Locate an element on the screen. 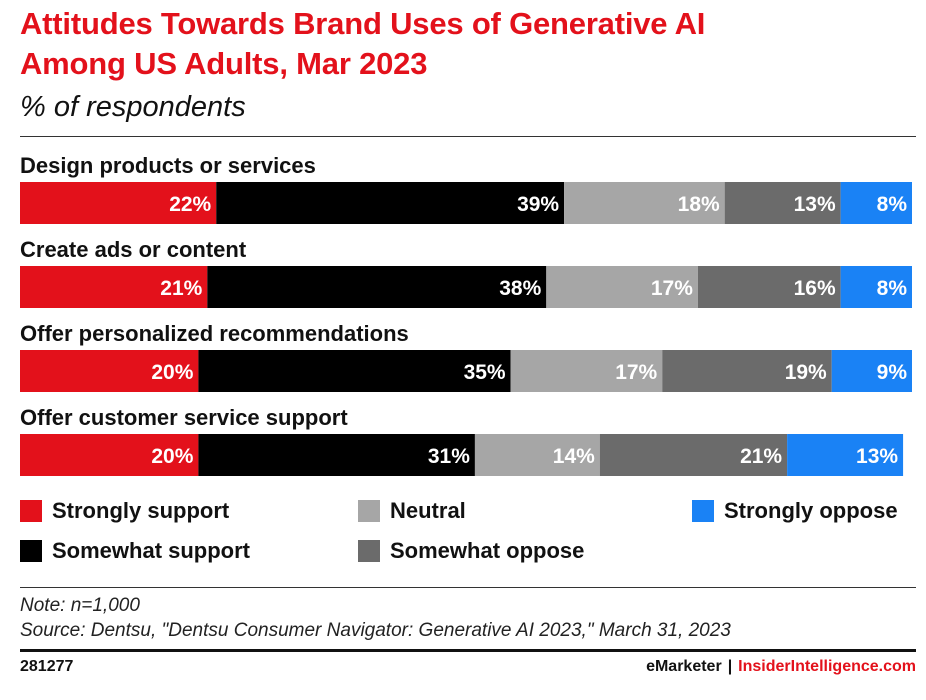 This screenshot has height=700, width=926. category-label-offer-customer-service-support: Offer customer service support is located at coordinates (184, 417).